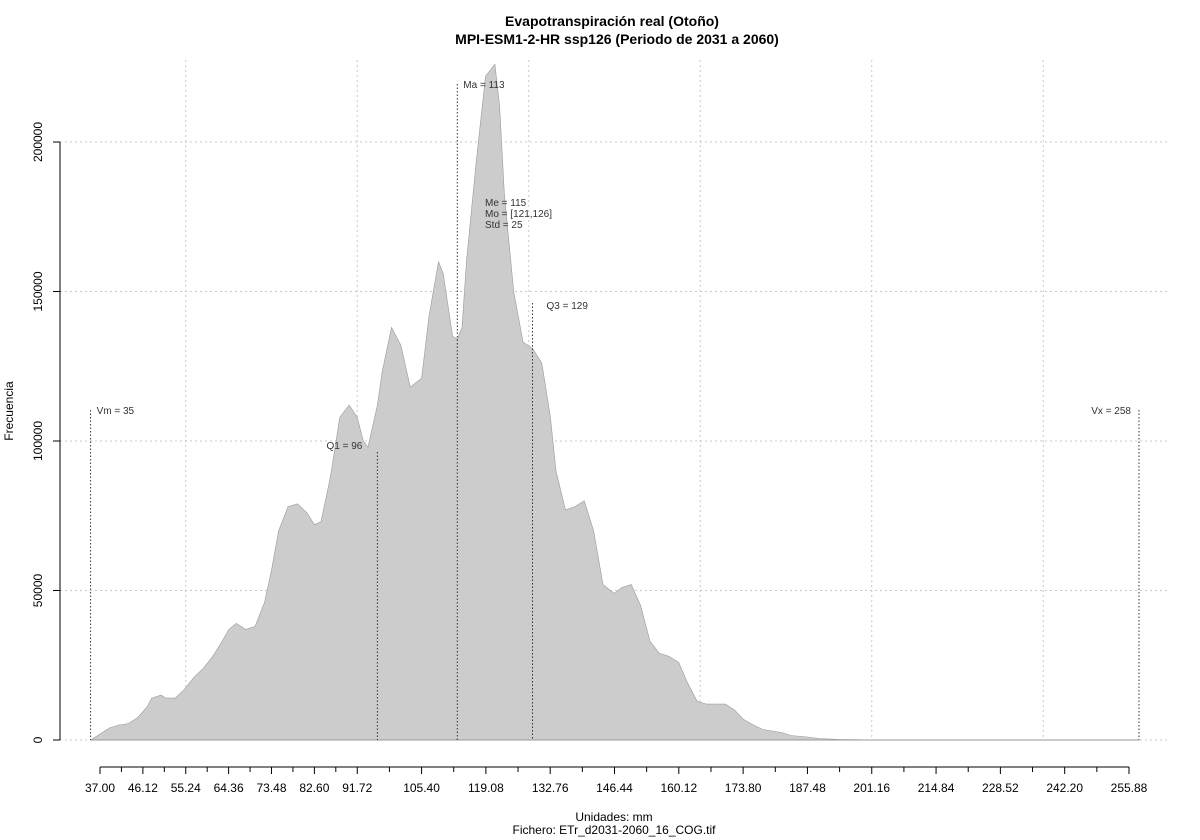 The image size is (1200, 840). I want to click on x-tick-label: 255.88, so click(1129, 788).